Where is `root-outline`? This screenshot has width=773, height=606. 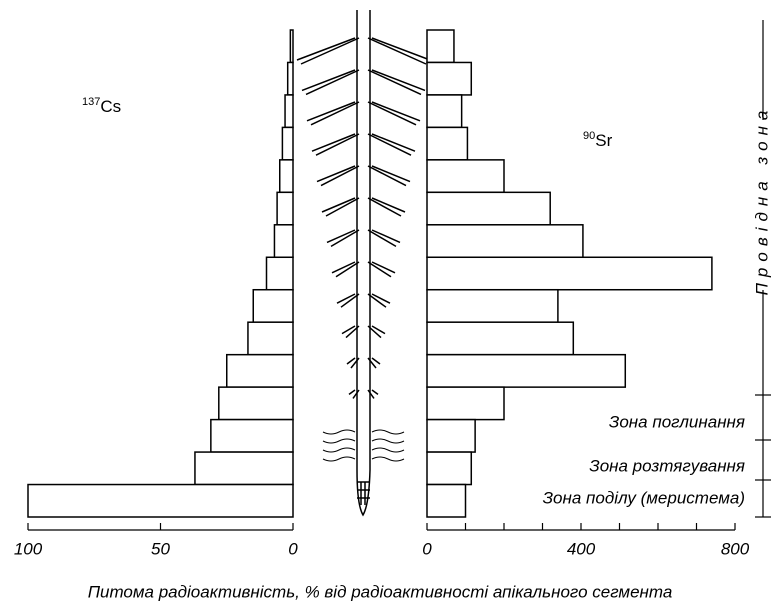
root-outline is located at coordinates (363, 263).